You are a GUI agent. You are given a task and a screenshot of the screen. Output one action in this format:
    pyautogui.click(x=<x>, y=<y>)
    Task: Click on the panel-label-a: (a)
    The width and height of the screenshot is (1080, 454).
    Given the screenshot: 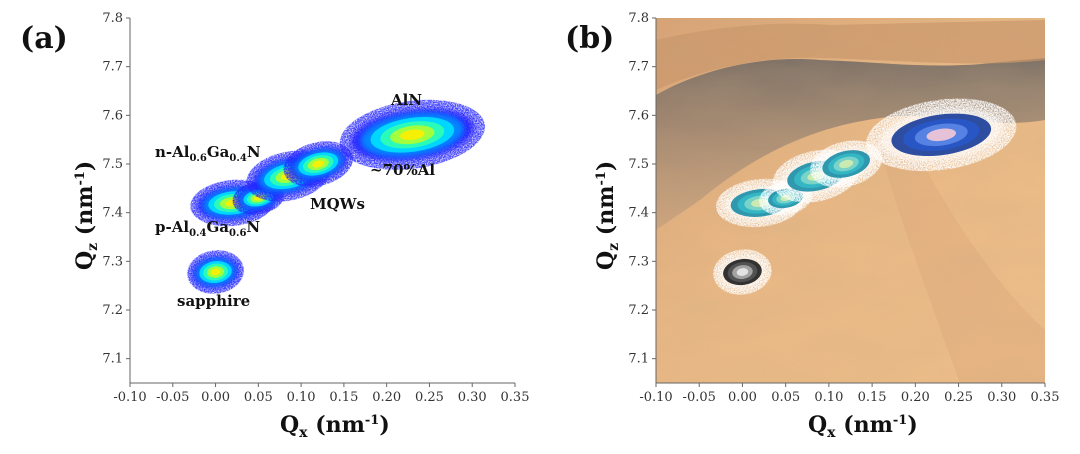 What is the action you would take?
    pyautogui.click(x=44, y=38)
    